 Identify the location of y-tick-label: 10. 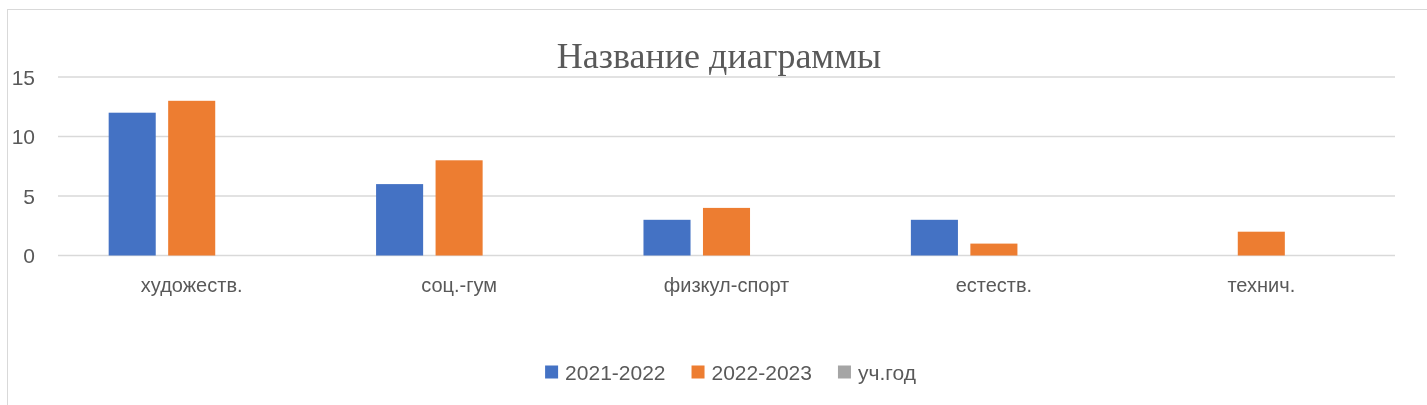
(23, 136).